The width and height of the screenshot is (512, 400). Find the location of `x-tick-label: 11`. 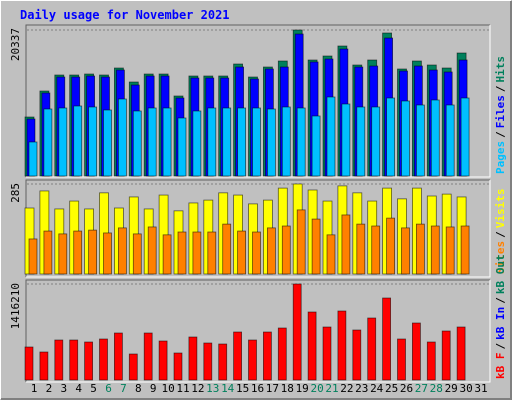

x-tick-label: 11 is located at coordinates (182, 388).